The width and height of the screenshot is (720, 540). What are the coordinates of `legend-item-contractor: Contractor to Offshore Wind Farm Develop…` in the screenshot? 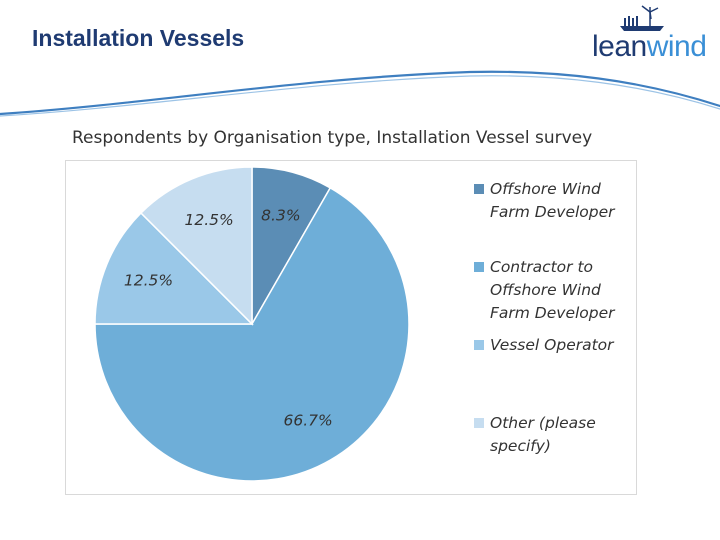 It's located at (559, 290).